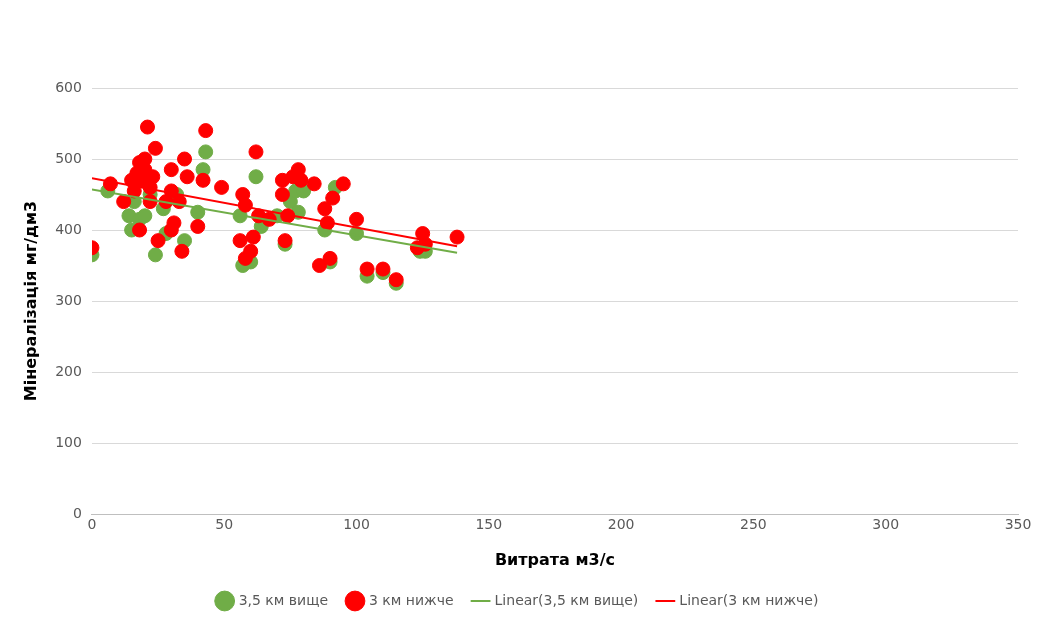 This screenshot has height=636, width=1060. What do you see at coordinates (621, 524) in the screenshot?
I see `x-tick-label: 200` at bounding box center [621, 524].